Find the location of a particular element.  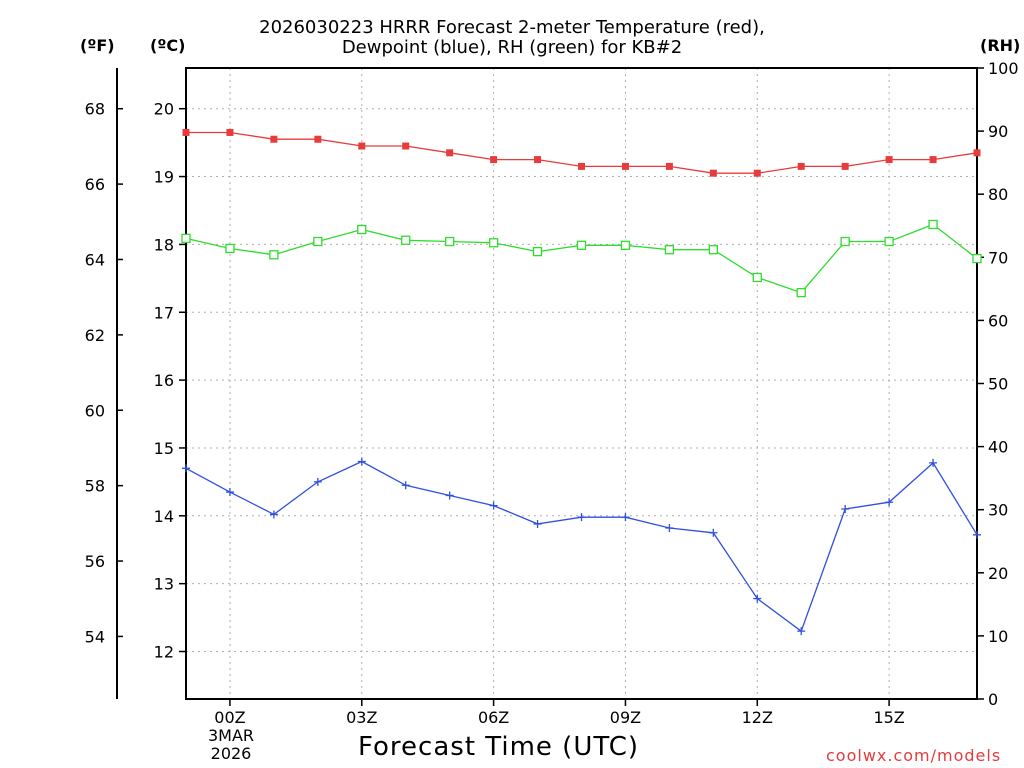

celsius-tick-label: 16 is located at coordinates (164, 380).